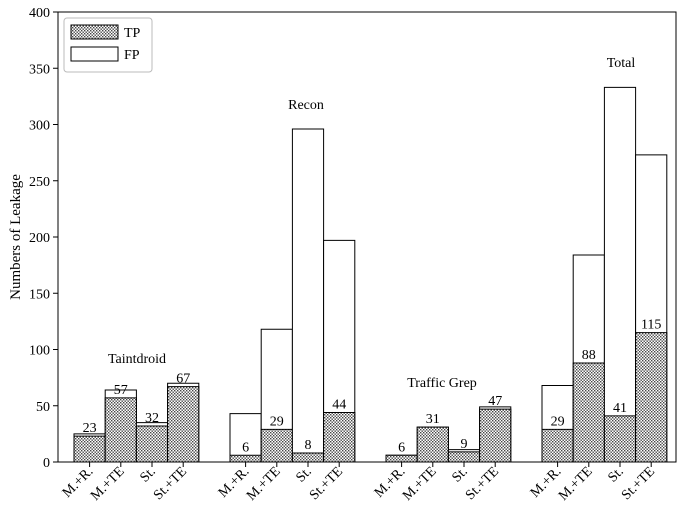 This screenshot has width=677, height=512. Describe the element at coordinates (621, 63) in the screenshot. I see `group-label: Total` at that location.